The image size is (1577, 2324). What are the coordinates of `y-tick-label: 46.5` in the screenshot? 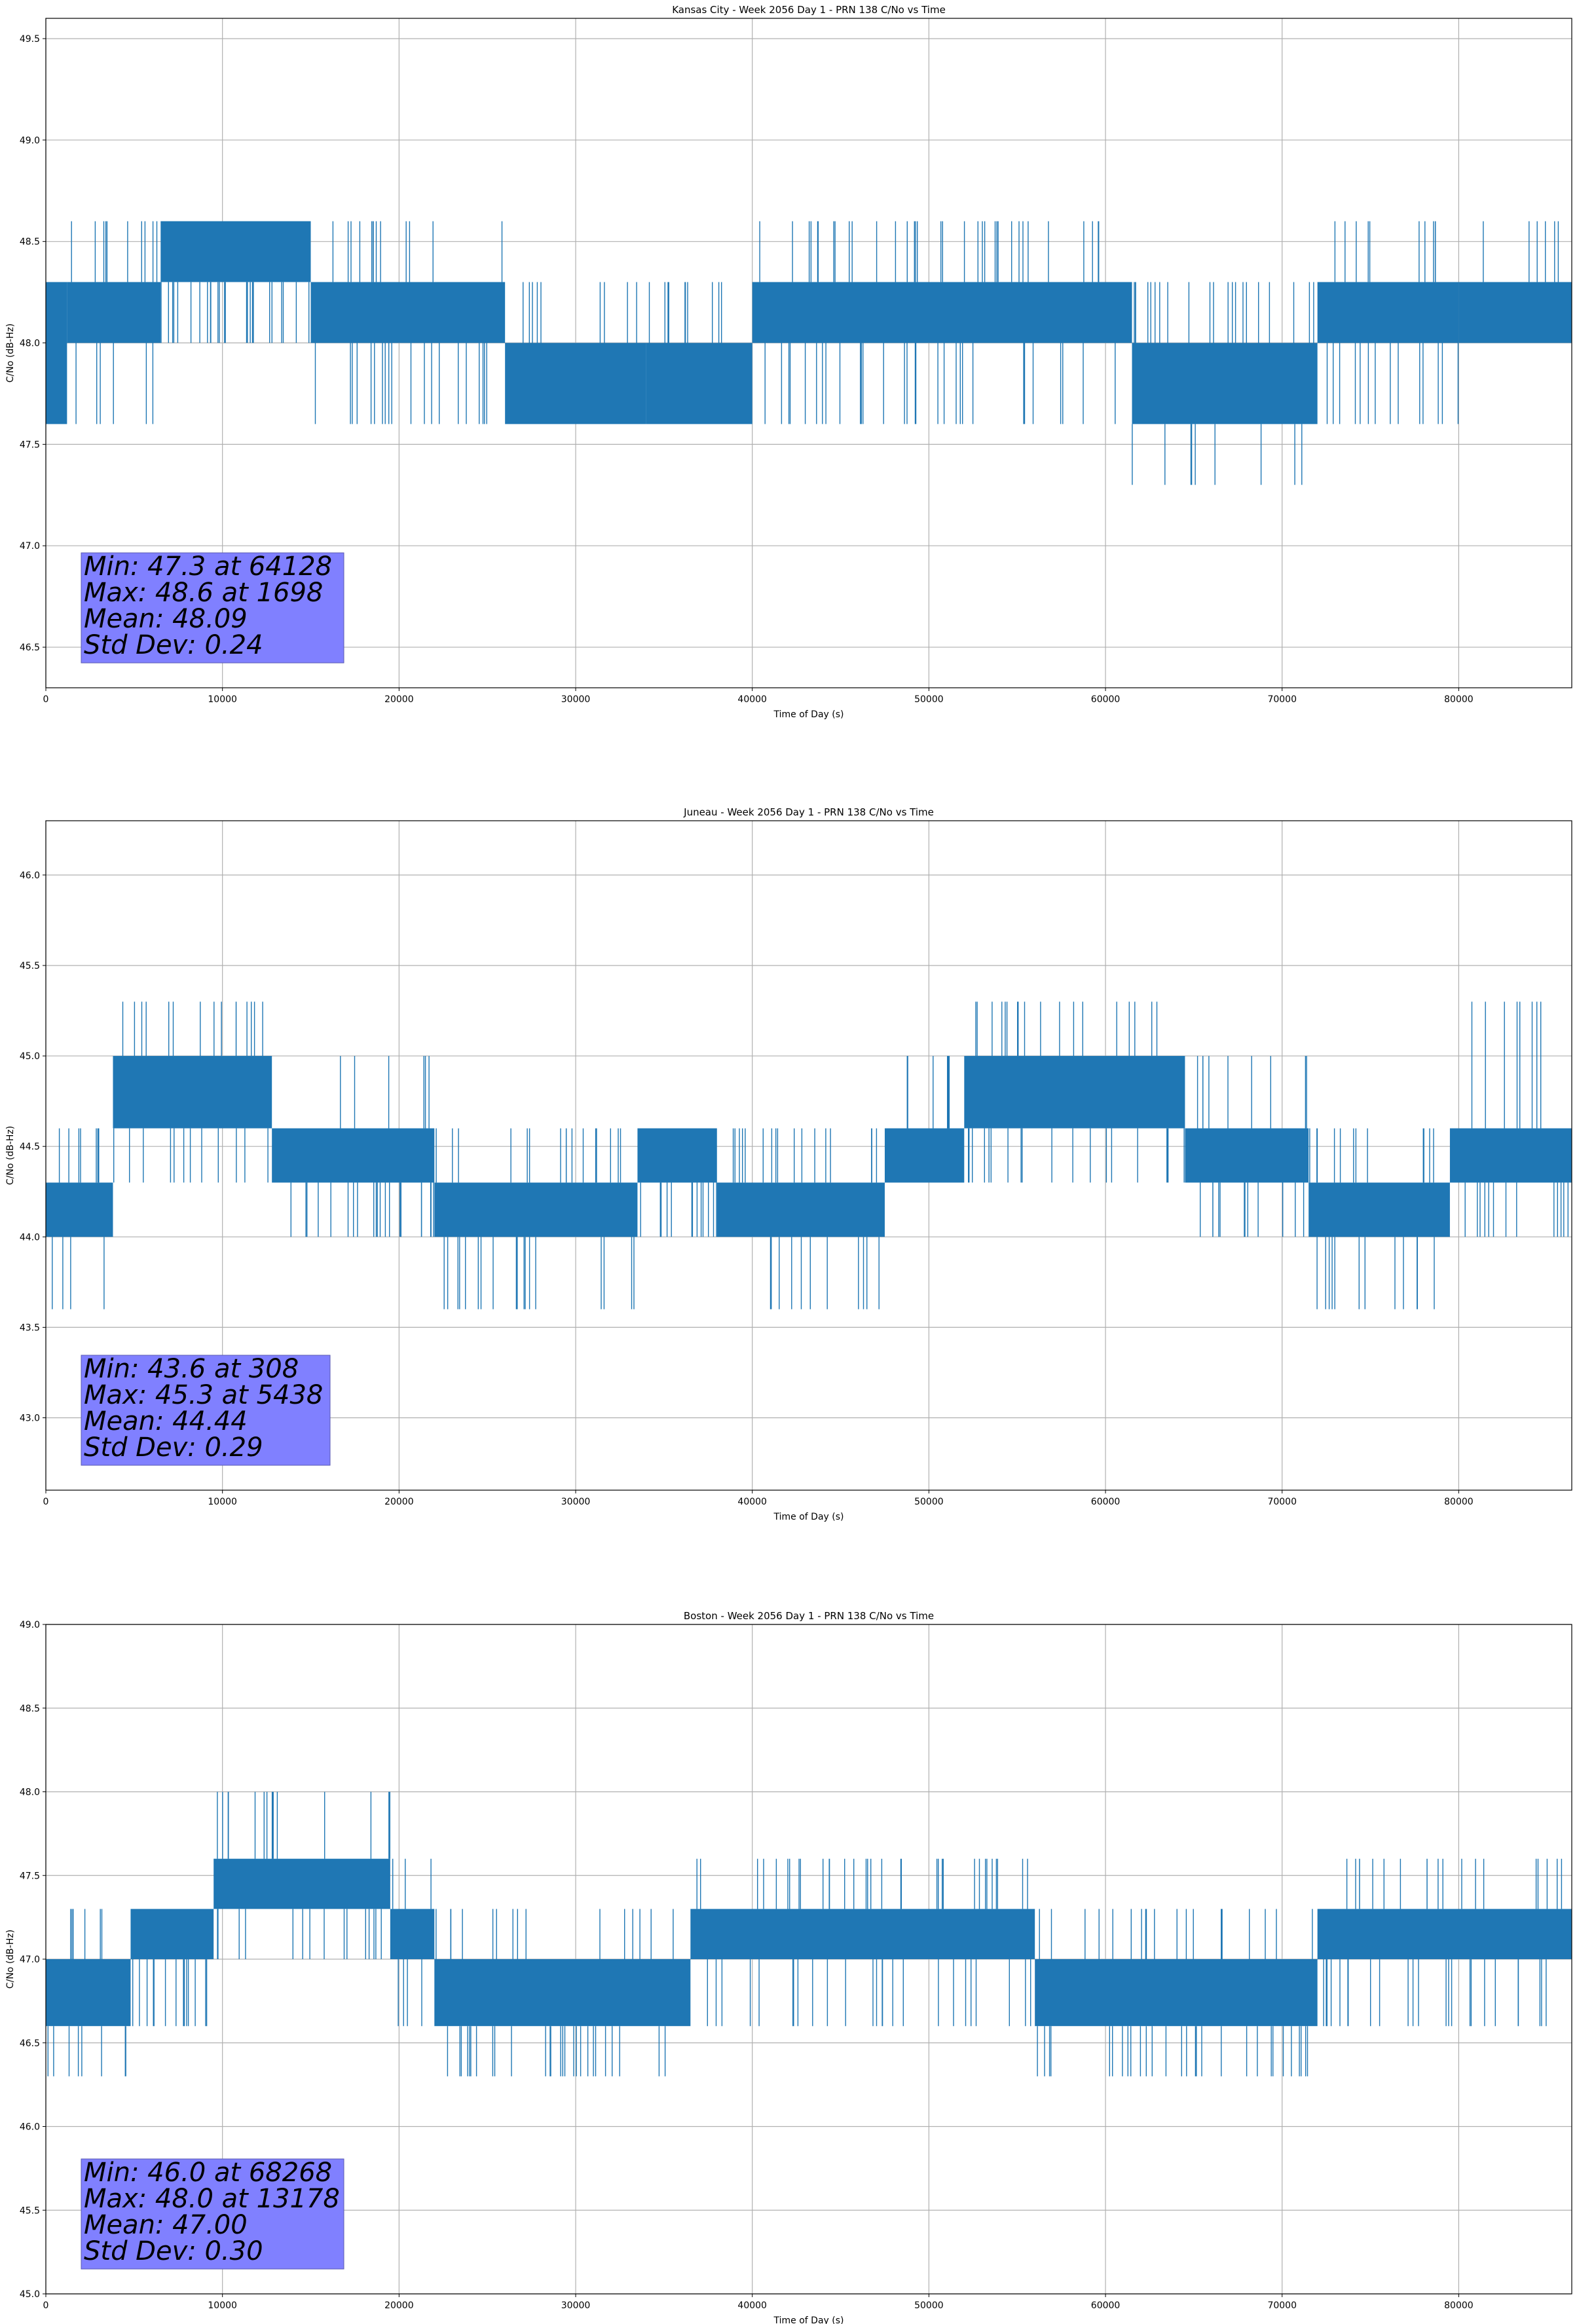 It's located at (30, 2043).